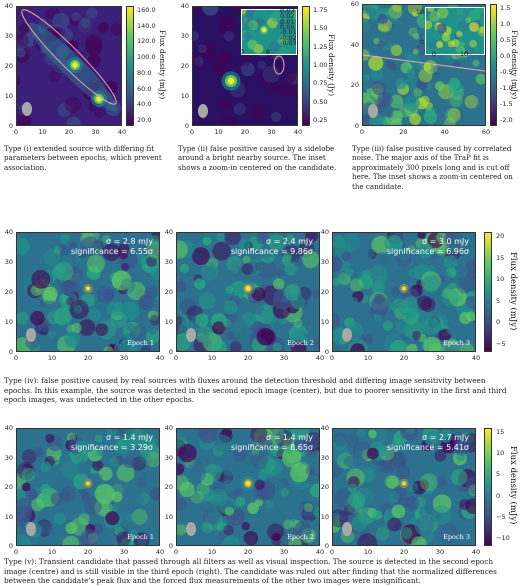 The width and height of the screenshot is (520, 586). What do you see at coordinates (146, 25) in the screenshot?
I see `panel-type-i-colorbar-tick: 140.0` at bounding box center [146, 25].